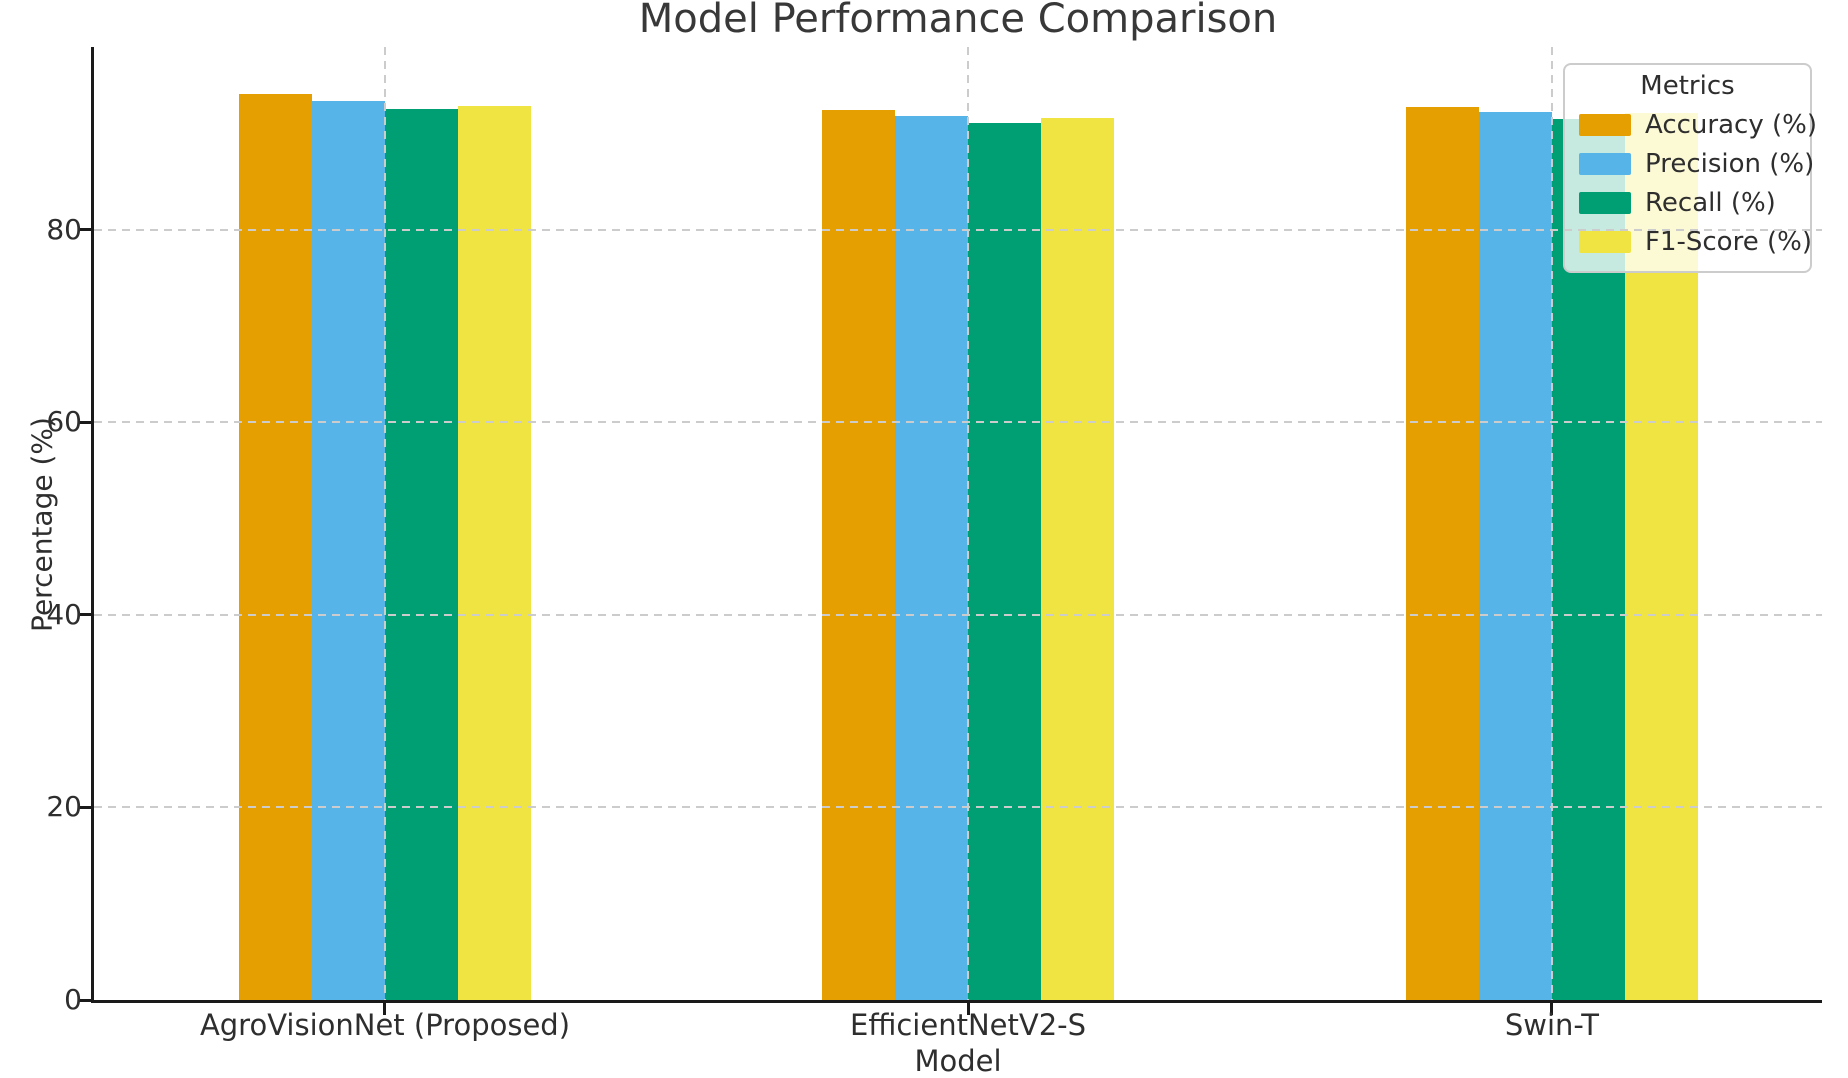 The width and height of the screenshot is (1848, 1078). What do you see at coordinates (494, 552) in the screenshot?
I see `bar-f1-score--0` at bounding box center [494, 552].